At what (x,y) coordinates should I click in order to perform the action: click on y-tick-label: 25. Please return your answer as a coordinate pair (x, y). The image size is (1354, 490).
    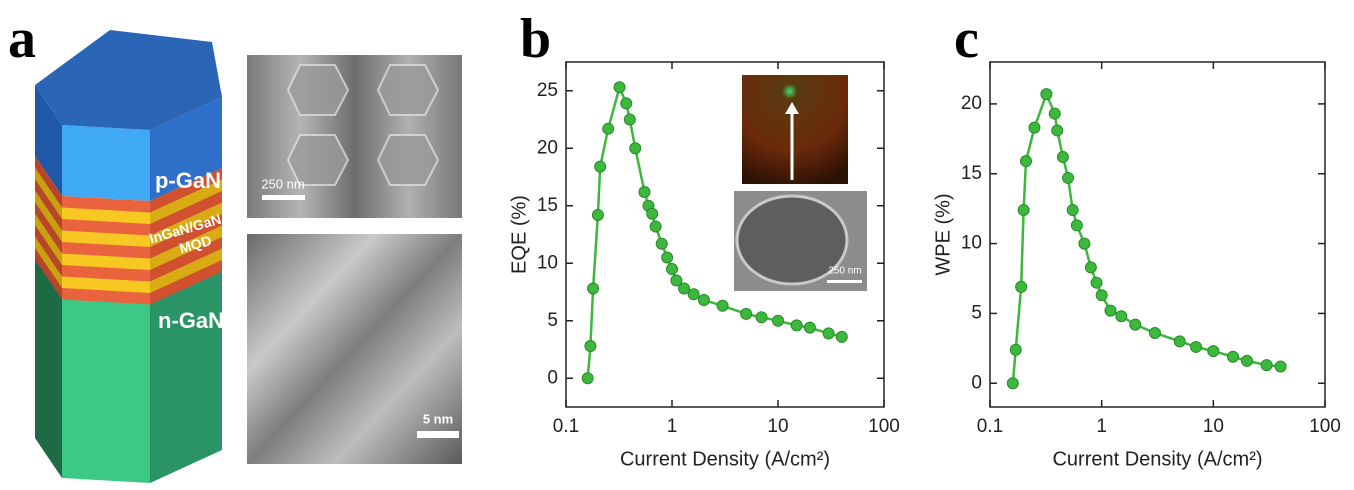
    Looking at the image, I should click on (547, 90).